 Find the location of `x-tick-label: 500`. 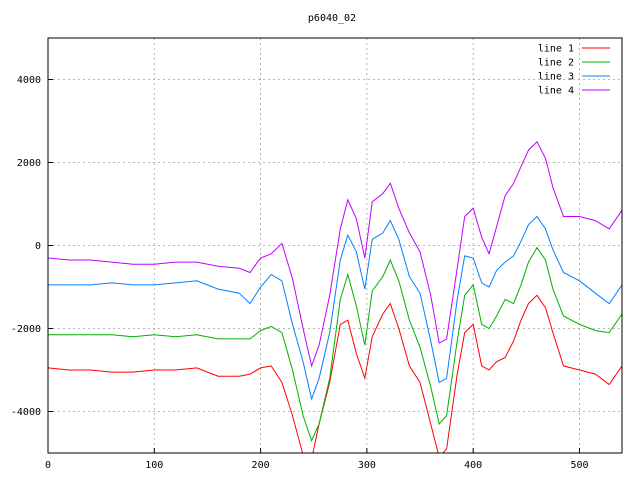

x-tick-label: 500 is located at coordinates (579, 465).